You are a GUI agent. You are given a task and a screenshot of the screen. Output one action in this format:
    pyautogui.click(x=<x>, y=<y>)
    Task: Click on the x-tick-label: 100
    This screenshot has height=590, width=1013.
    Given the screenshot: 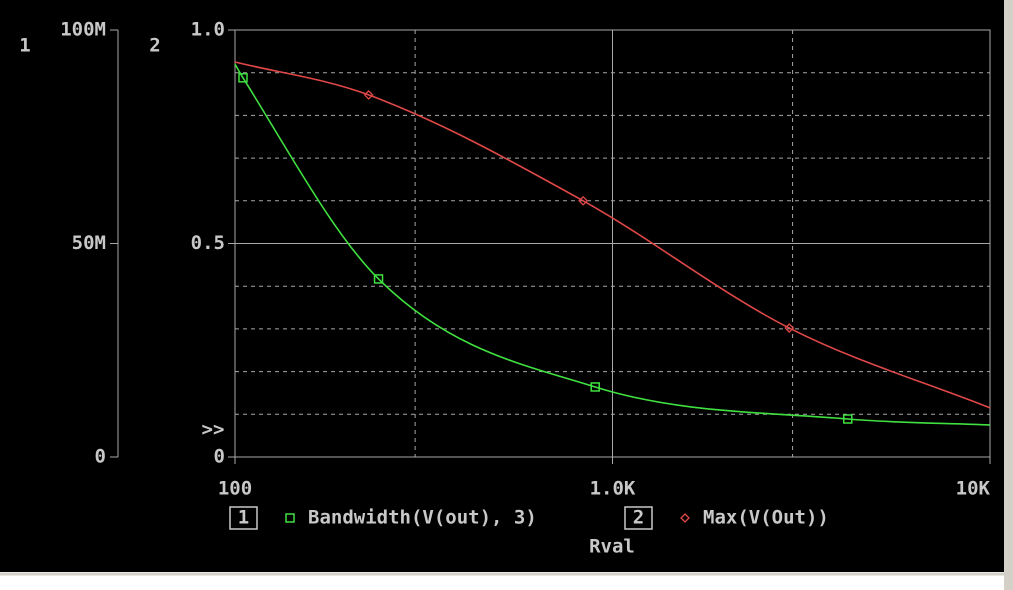 What is the action you would take?
    pyautogui.click(x=235, y=489)
    